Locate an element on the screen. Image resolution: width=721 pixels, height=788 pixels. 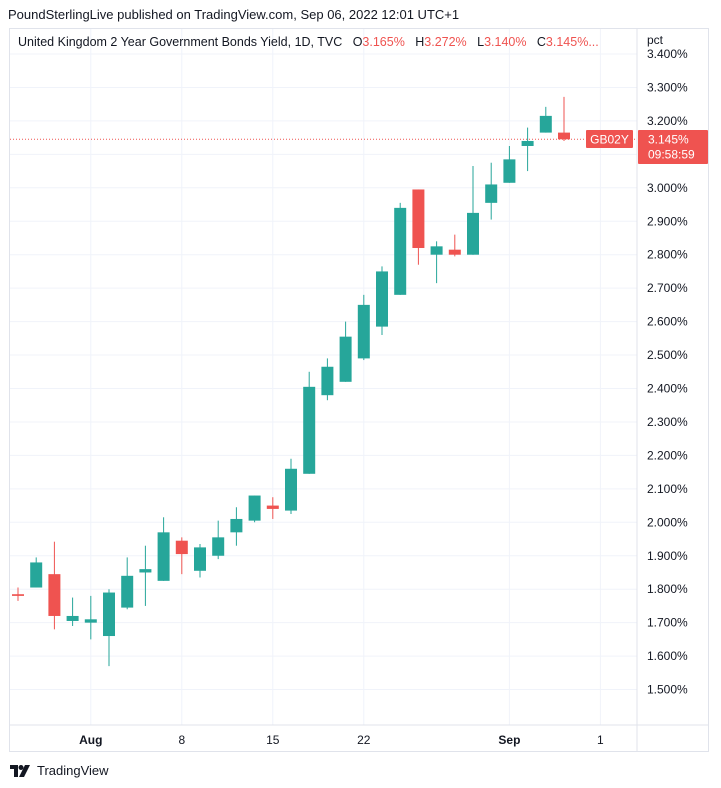
x-tick-label: 15 is located at coordinates (273, 740).